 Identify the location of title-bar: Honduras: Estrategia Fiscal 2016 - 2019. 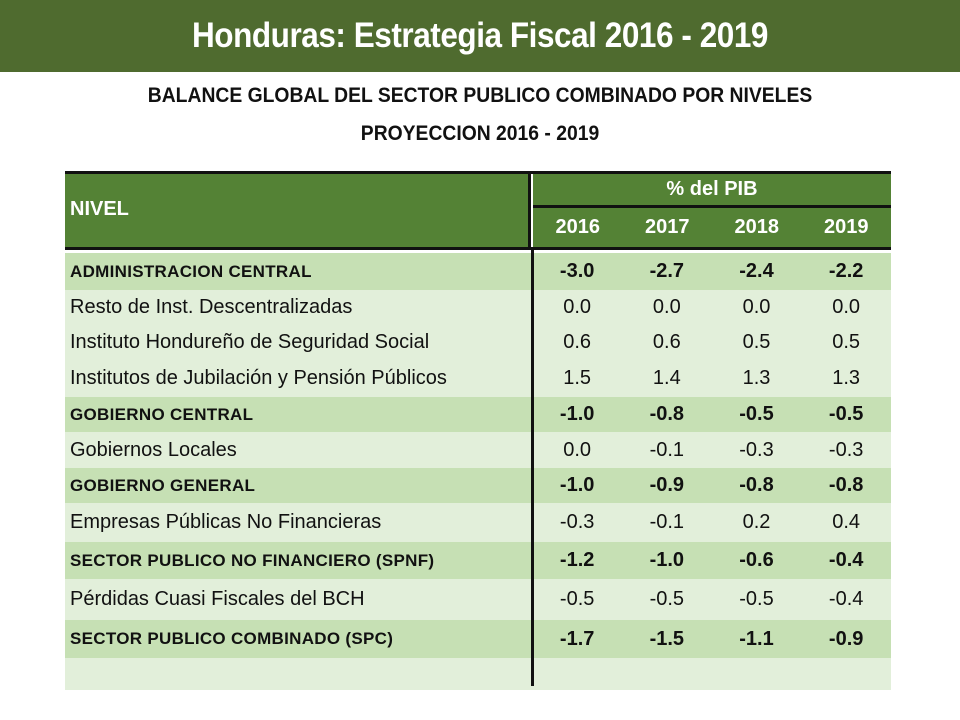
(480, 36).